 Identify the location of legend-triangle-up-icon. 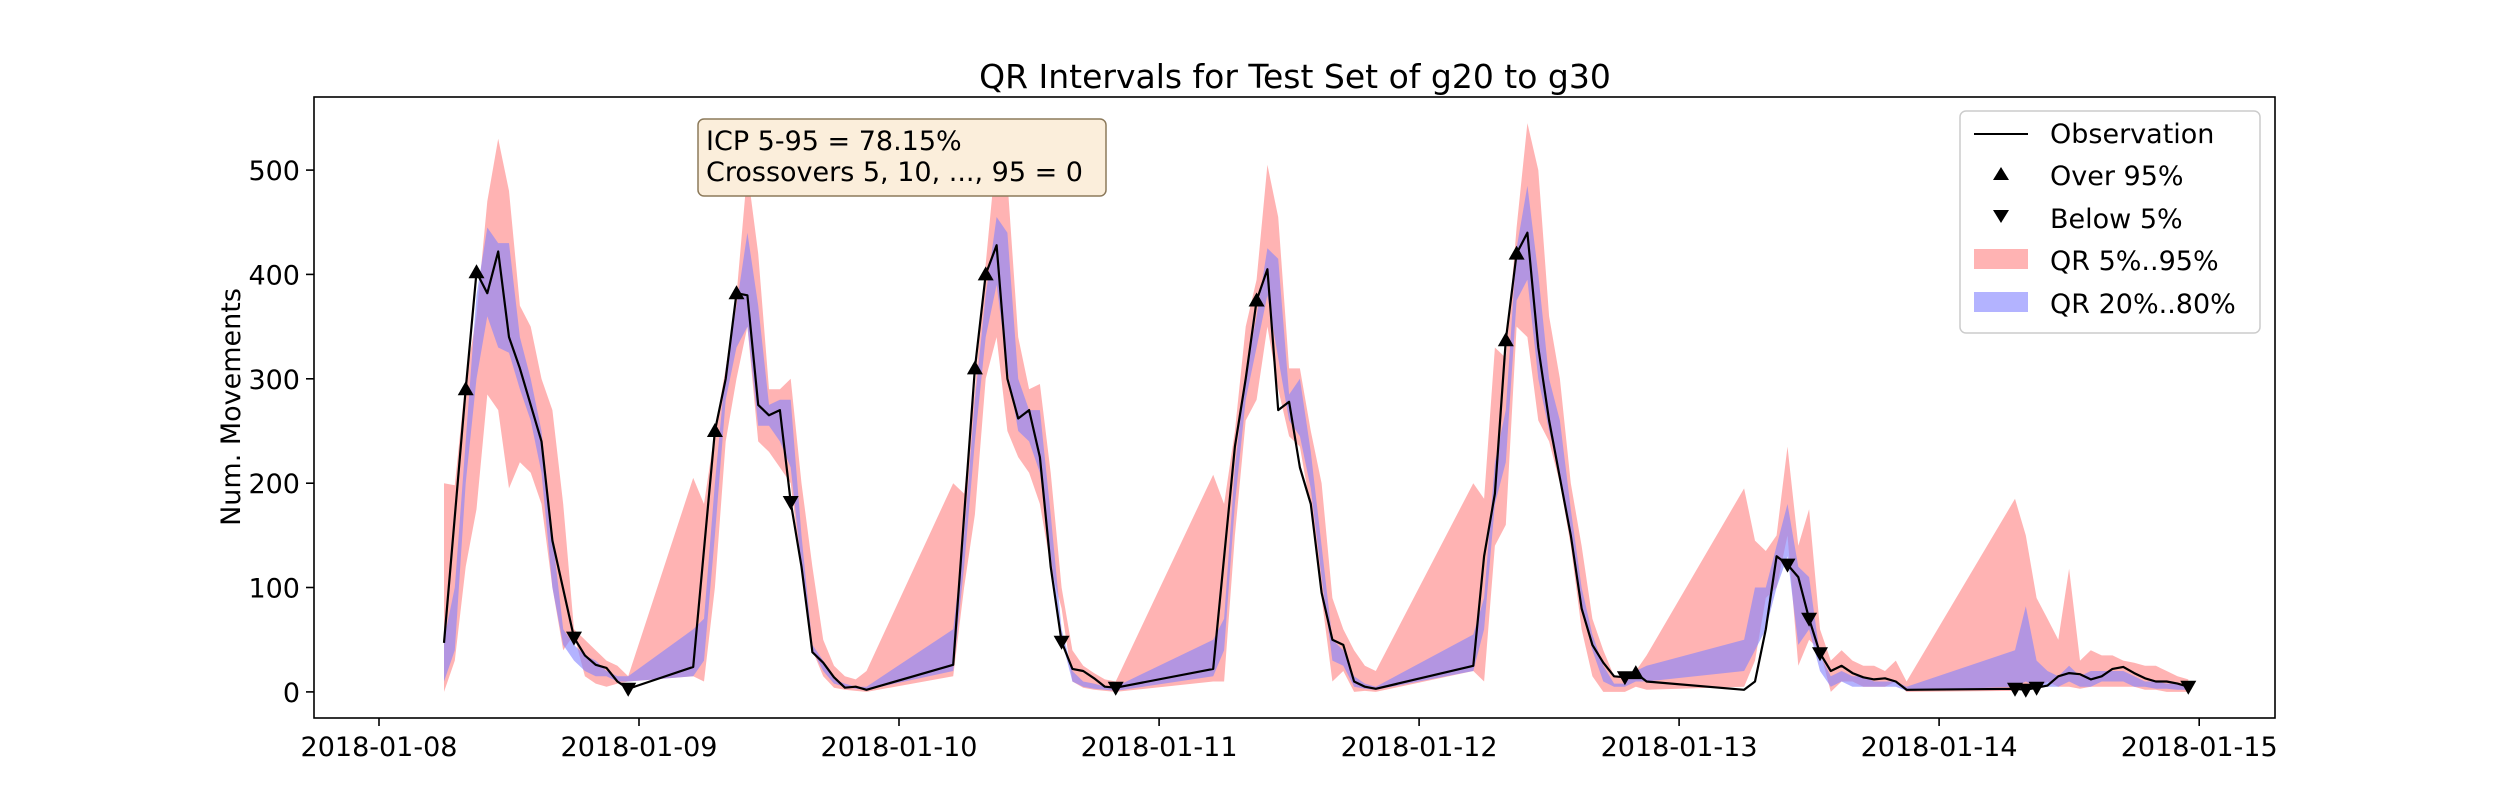
(2001, 173).